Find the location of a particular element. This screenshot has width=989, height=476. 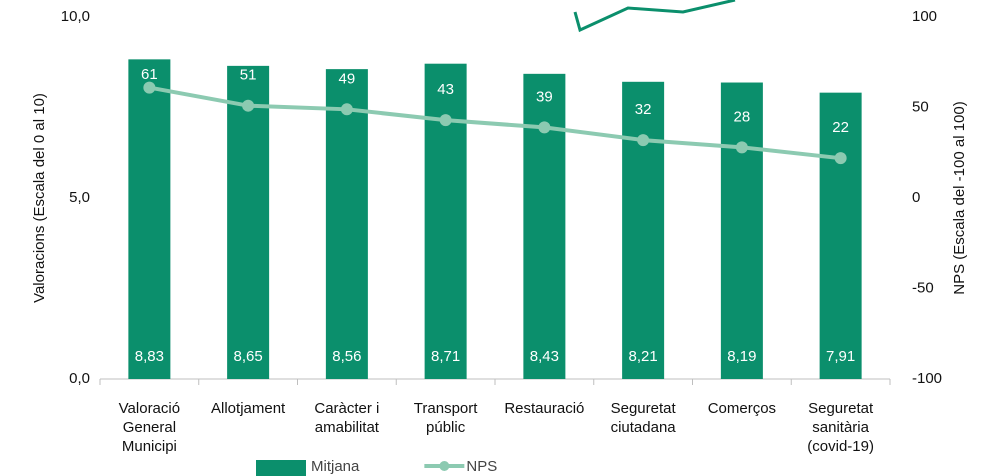

x-tick-label-line: sanitària is located at coordinates (840, 427).